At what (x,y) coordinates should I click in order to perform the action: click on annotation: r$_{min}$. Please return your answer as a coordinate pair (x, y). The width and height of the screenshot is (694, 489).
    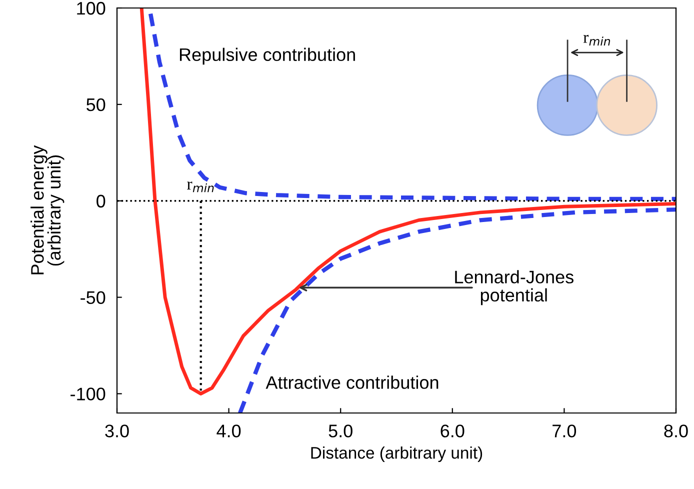
    Looking at the image, I should click on (596, 40).